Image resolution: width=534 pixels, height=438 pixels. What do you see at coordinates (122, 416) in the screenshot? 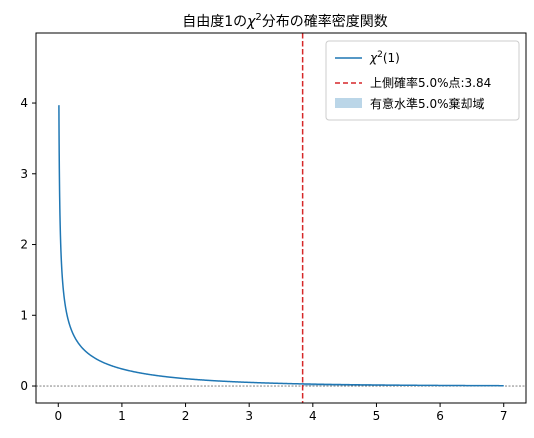
I see `x-tick-label-1: 1` at bounding box center [122, 416].